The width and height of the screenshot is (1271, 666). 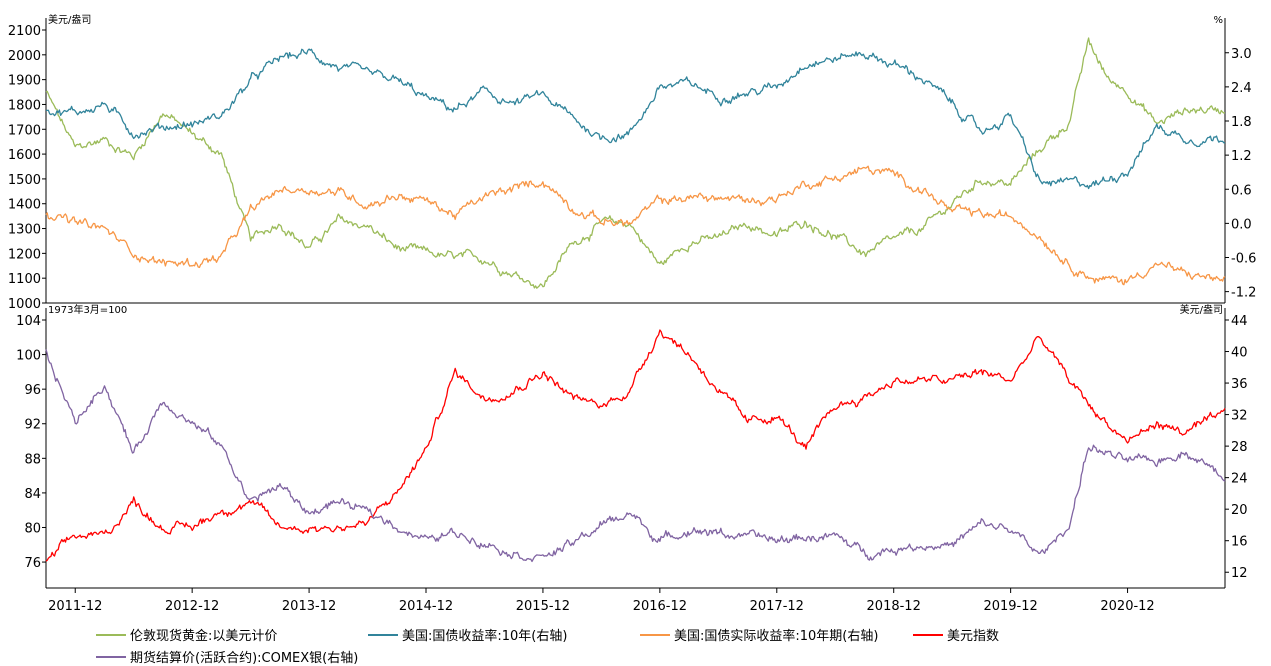 What do you see at coordinates (24, 130) in the screenshot?
I see `top-panel-left-tick-label: 1700` at bounding box center [24, 130].